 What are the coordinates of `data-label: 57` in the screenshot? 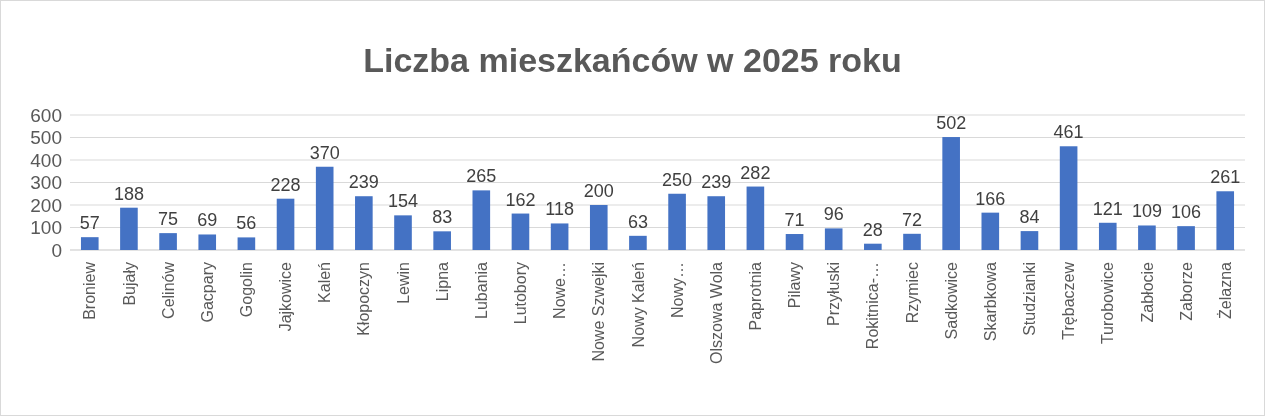 It's located at (89, 223).